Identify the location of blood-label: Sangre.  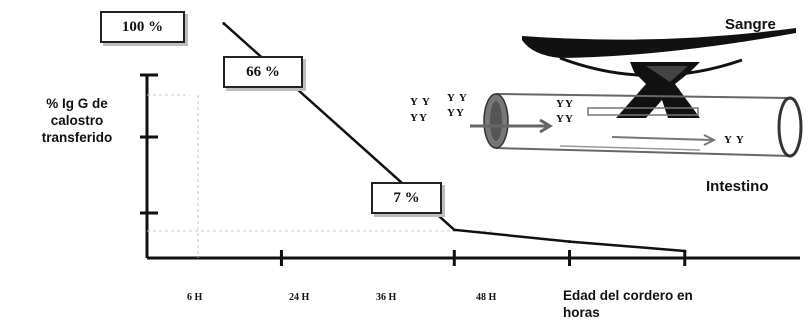
(750, 24).